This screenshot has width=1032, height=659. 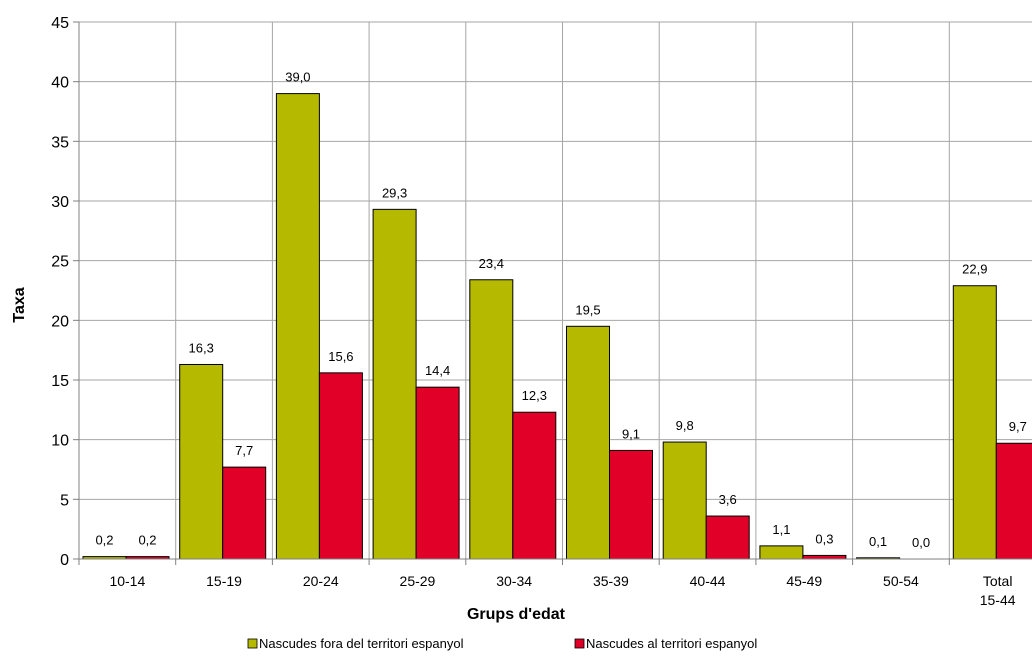 I want to click on y-tick-label: 35, so click(x=60, y=142).